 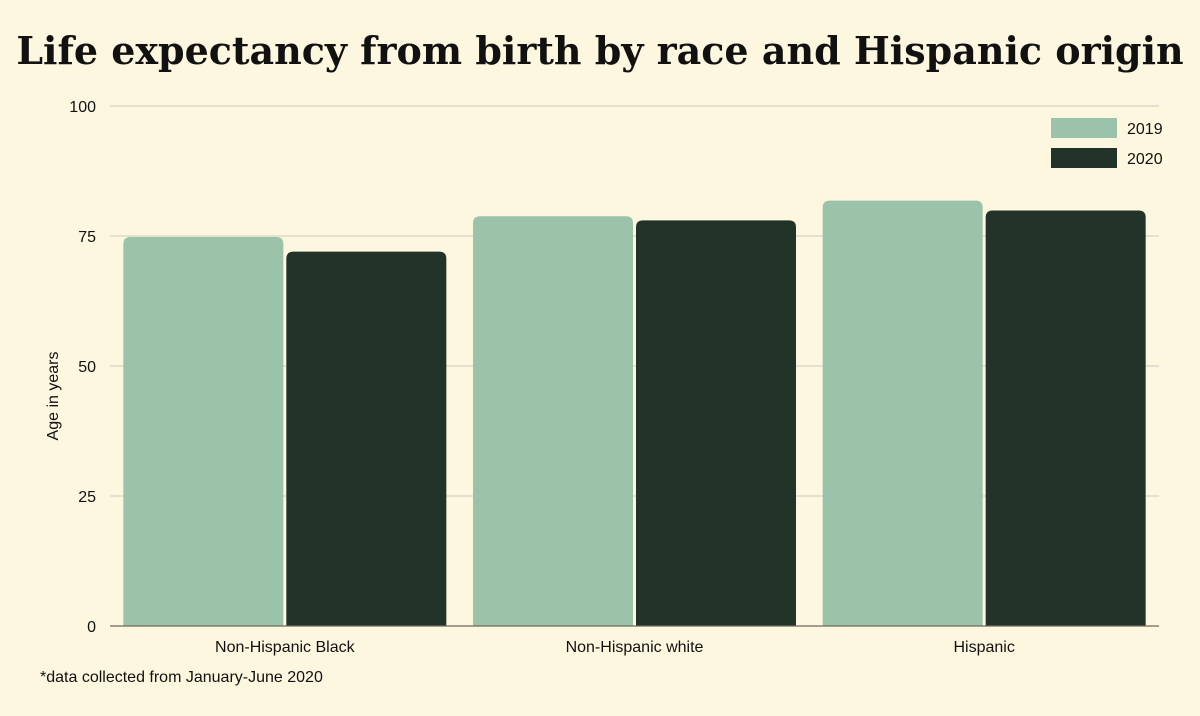 I want to click on x-tick-label: Non-Hispanic white, so click(x=635, y=647).